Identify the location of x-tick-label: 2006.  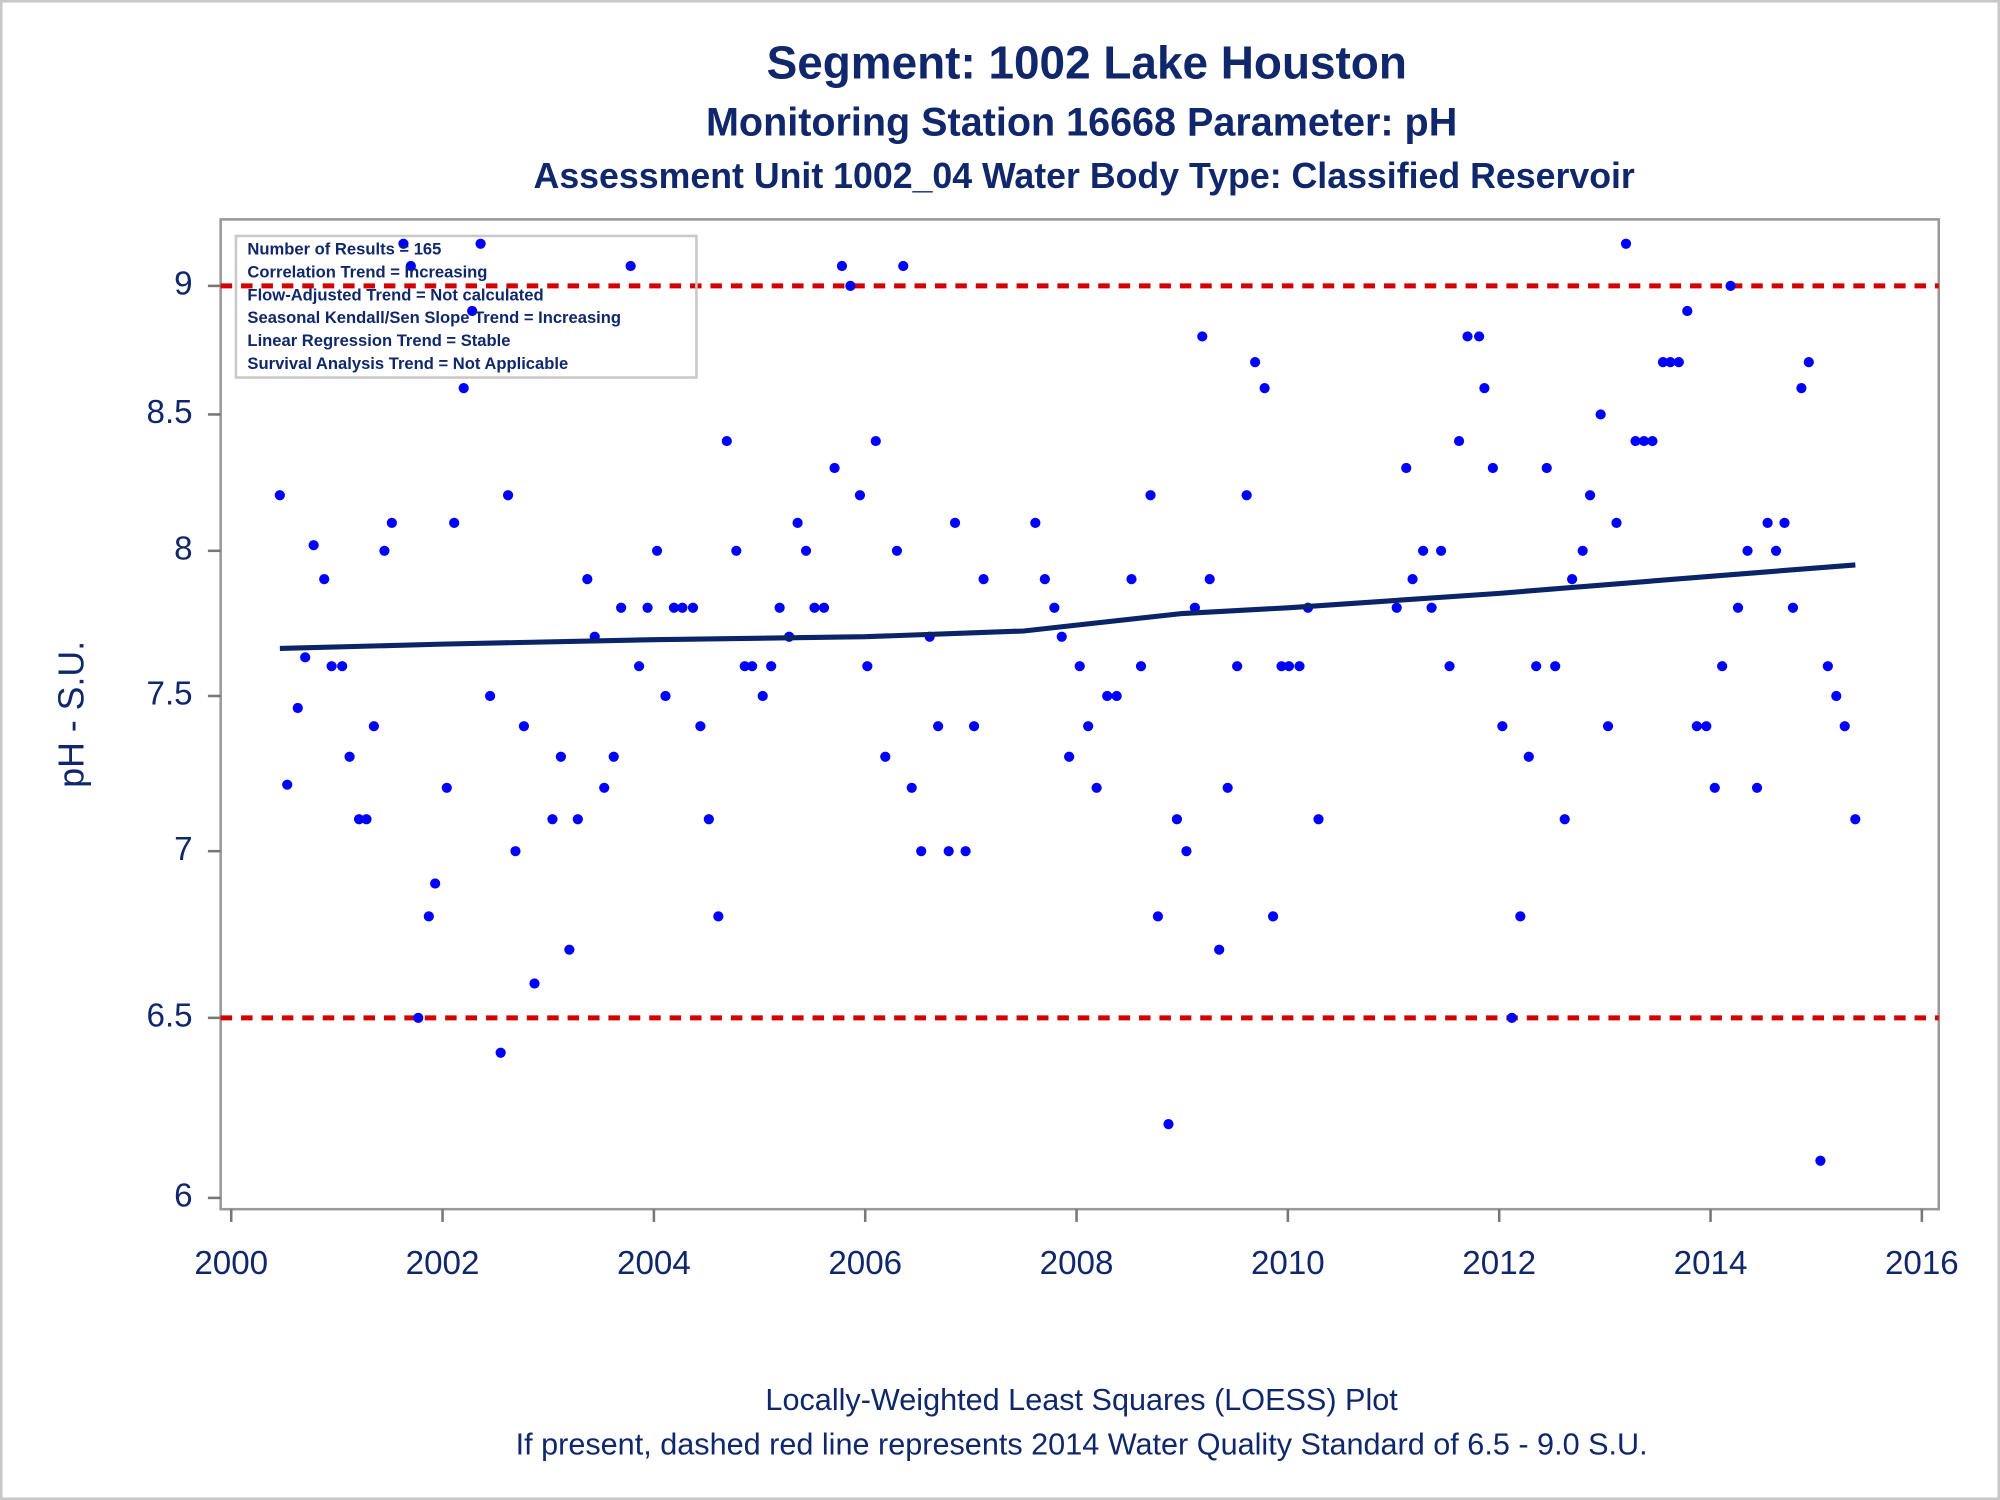
(865, 1263).